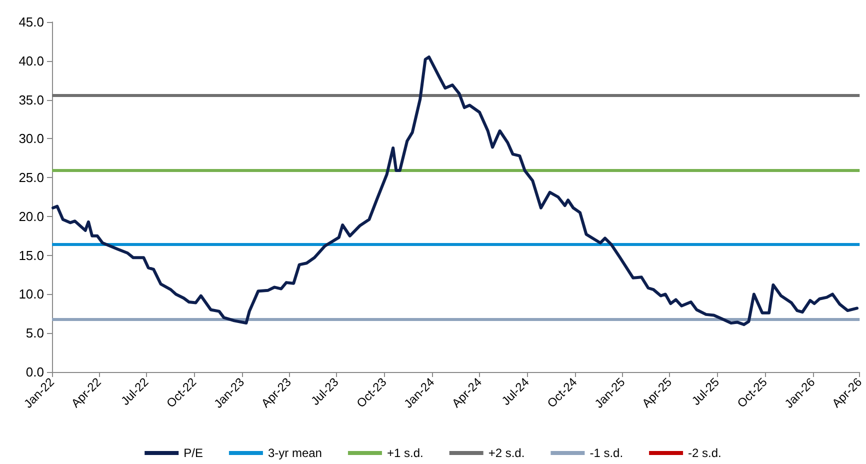 This screenshot has height=464, width=866. Describe the element at coordinates (31, 255) in the screenshot. I see `y-tick-label: 15.0` at that location.